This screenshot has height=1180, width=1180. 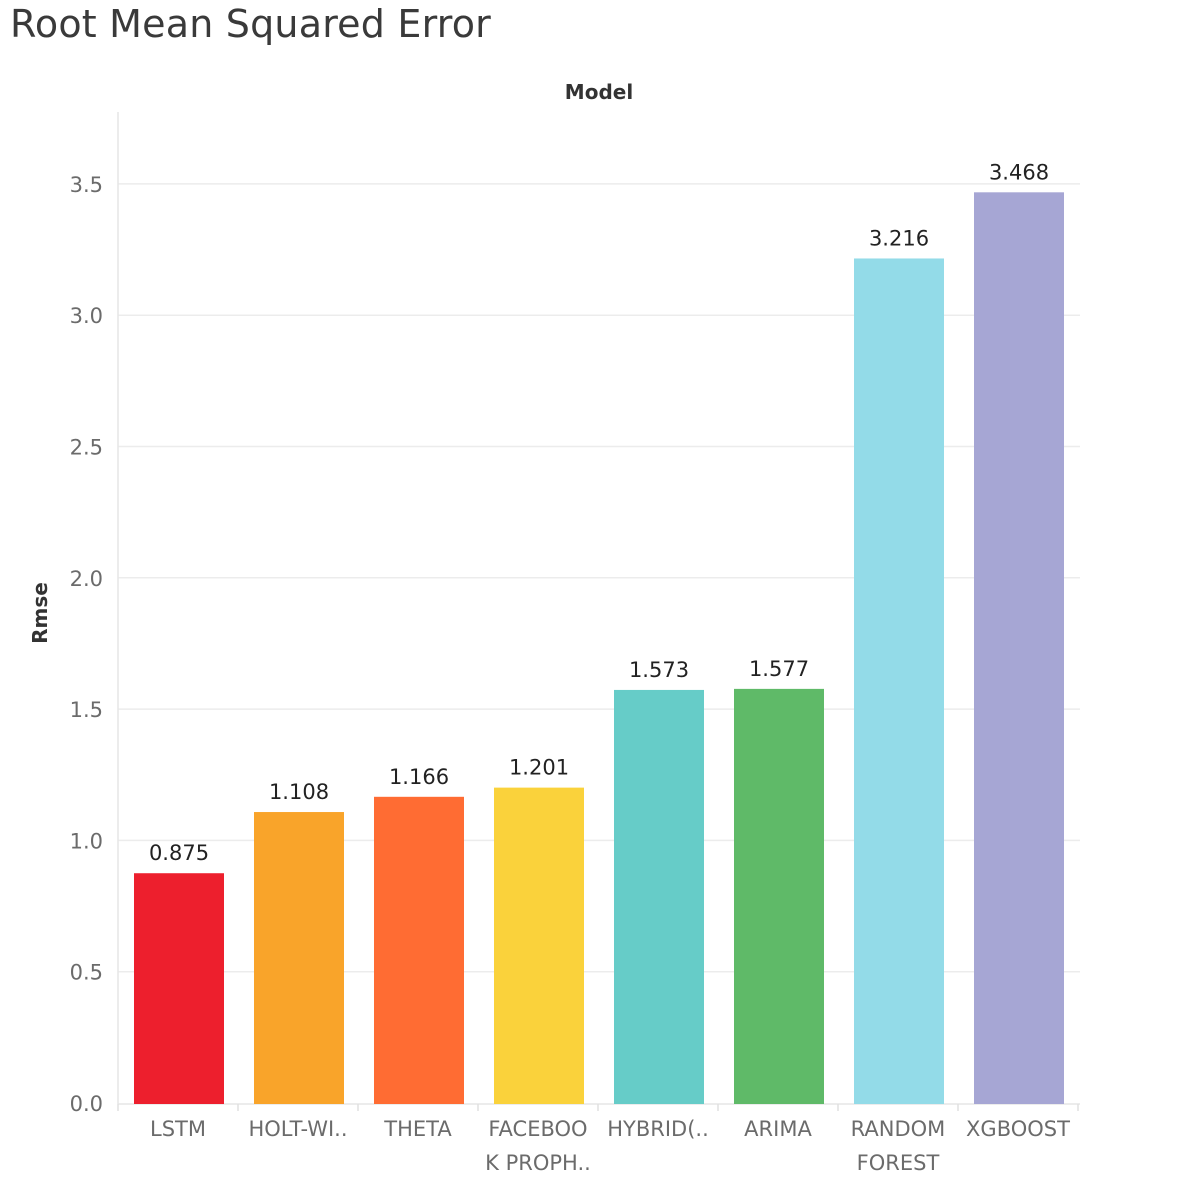 What do you see at coordinates (86, 579) in the screenshot?
I see `y-tick-label: 2.0` at bounding box center [86, 579].